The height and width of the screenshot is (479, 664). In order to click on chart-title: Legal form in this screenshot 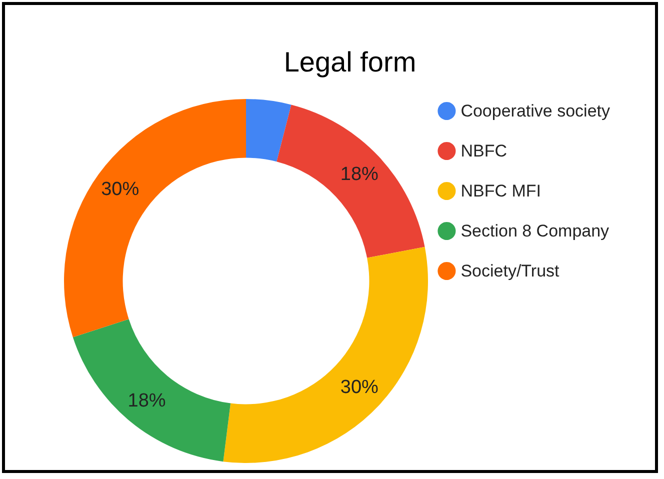, I will do `click(350, 62)`.